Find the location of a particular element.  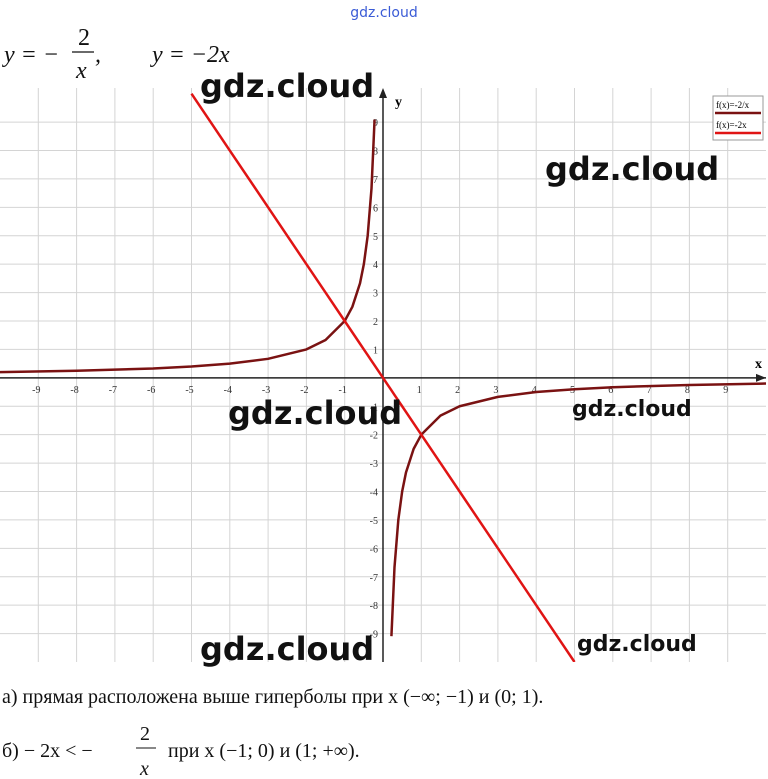

y-tick-label: 8 is located at coordinates (375, 152).